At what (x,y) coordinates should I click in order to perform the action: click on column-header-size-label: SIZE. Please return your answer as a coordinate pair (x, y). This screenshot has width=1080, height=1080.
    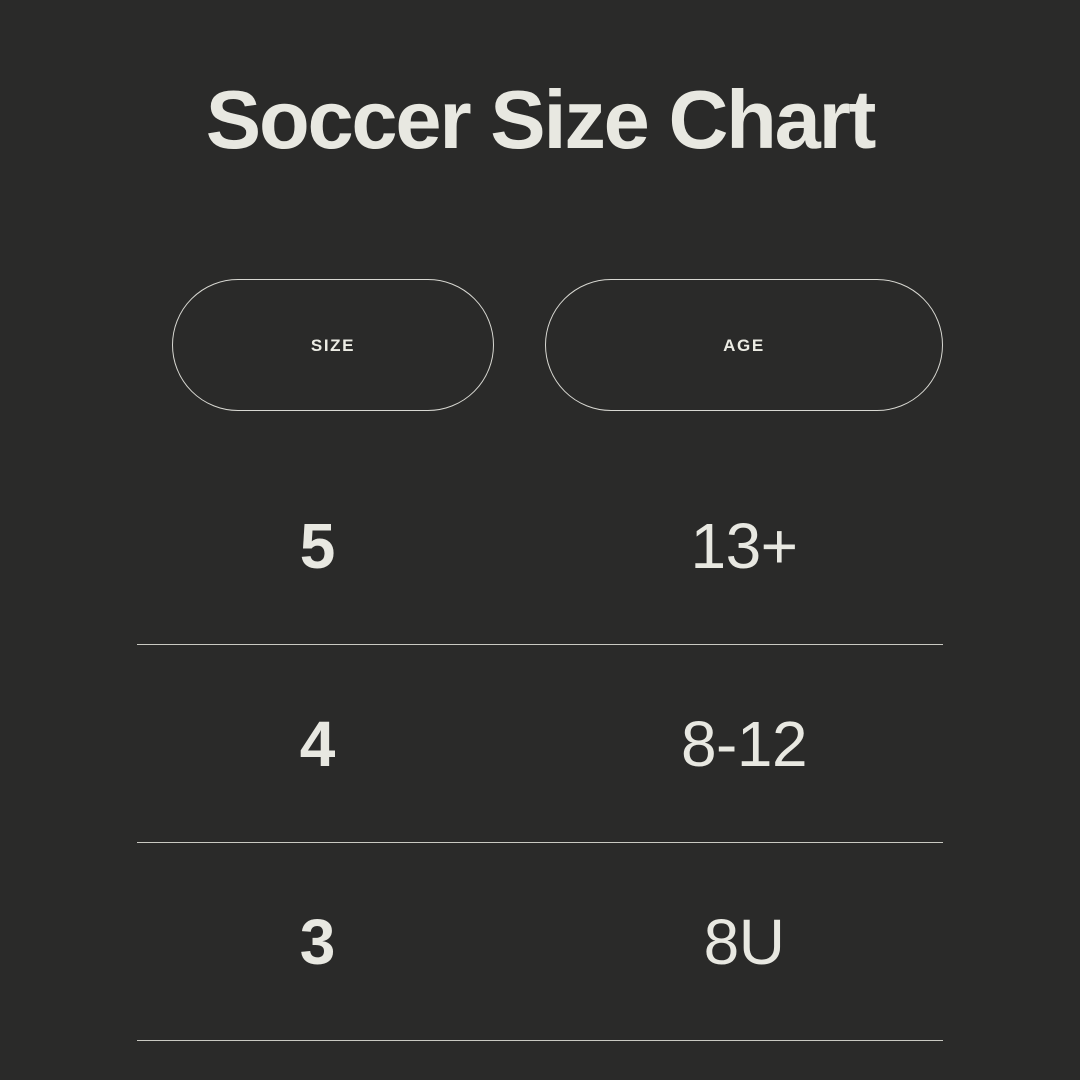
    Looking at the image, I should click on (333, 345).